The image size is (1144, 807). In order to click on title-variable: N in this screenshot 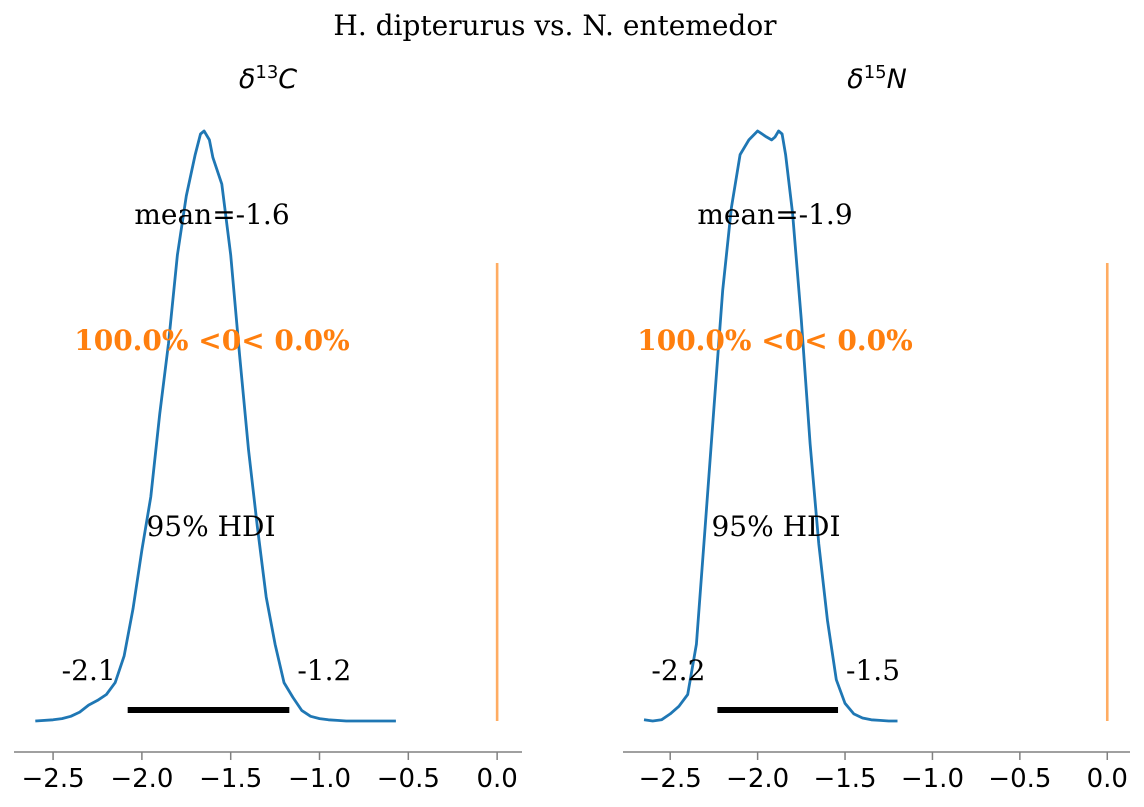, I will do `click(897, 79)`.